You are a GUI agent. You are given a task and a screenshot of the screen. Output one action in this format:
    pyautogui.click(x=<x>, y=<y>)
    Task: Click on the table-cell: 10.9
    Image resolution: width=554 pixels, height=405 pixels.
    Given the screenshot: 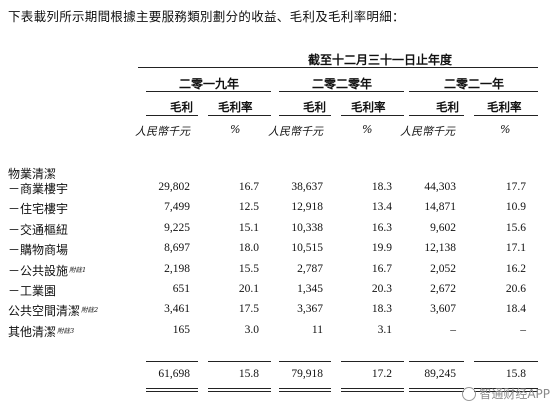 What is the action you would take?
    pyautogui.click(x=515, y=207)
    